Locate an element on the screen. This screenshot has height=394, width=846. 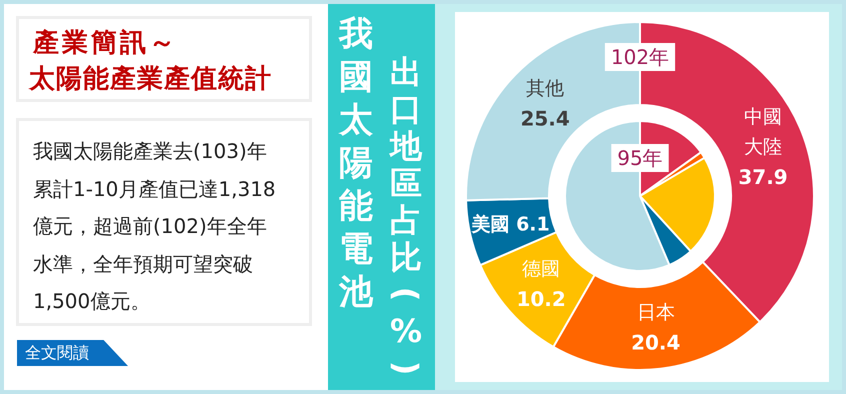
text: 出口地區占比(%) is located at coordinates (406, 214).